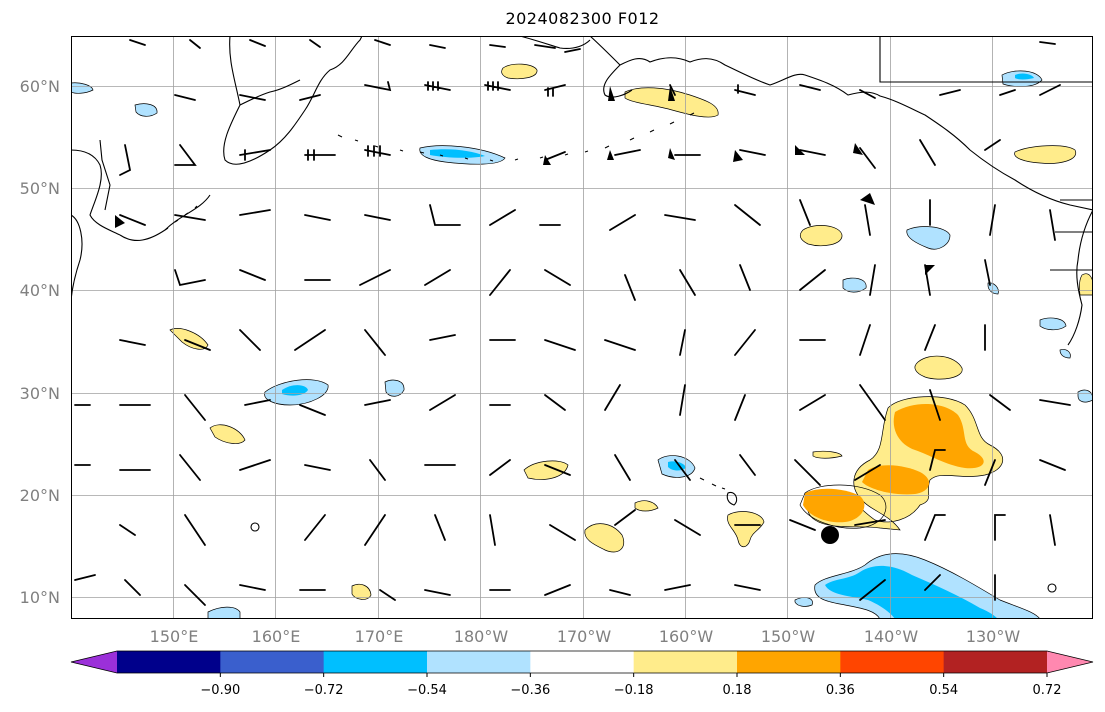  What do you see at coordinates (174, 636) in the screenshot?
I see `lon-label: 150°E` at bounding box center [174, 636].